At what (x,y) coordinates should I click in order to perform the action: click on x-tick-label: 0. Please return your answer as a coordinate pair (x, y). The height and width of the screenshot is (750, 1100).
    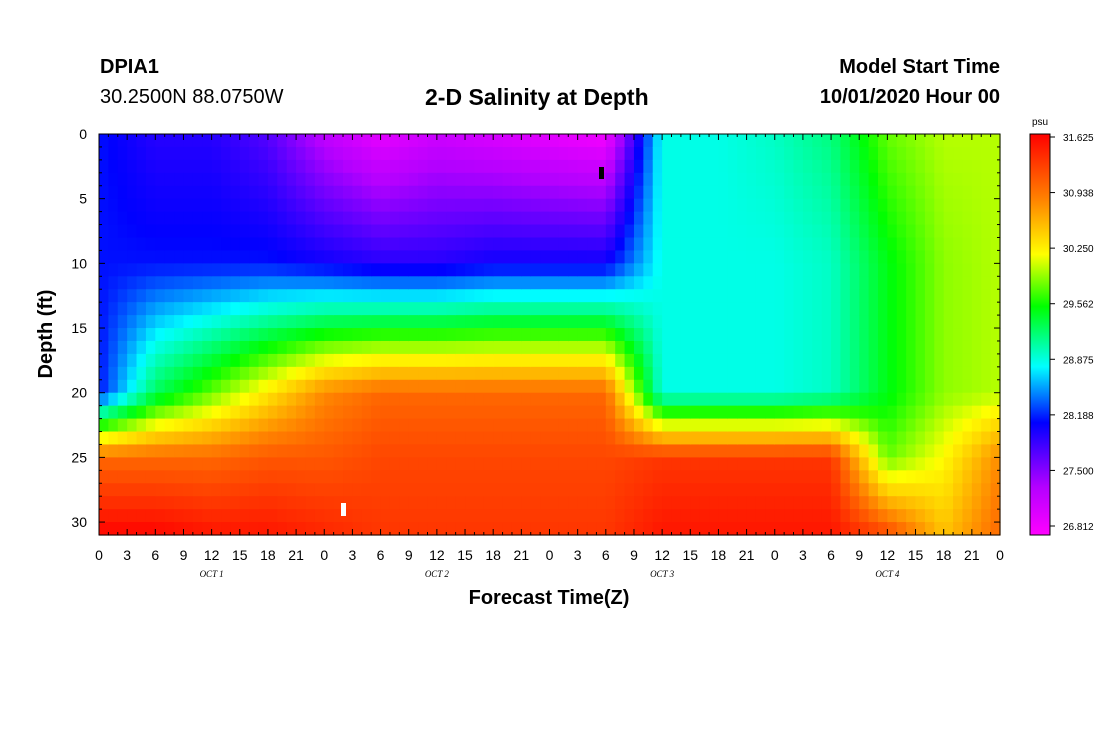
    Looking at the image, I should click on (324, 555).